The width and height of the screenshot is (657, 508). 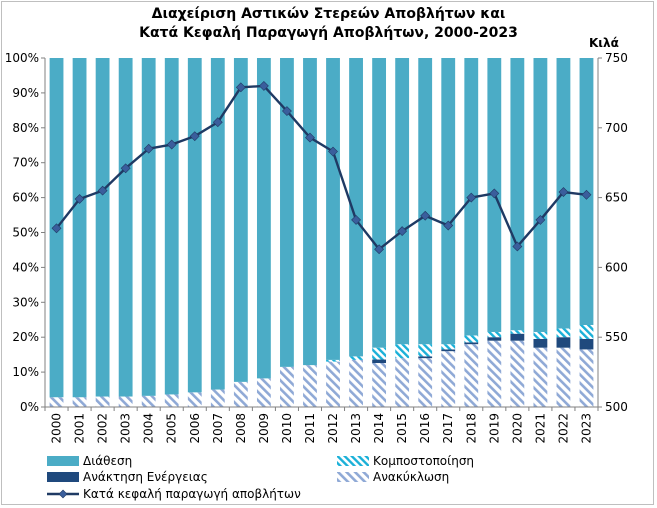 What do you see at coordinates (586, 194) in the screenshot?
I see `line-point-2023` at bounding box center [586, 194].